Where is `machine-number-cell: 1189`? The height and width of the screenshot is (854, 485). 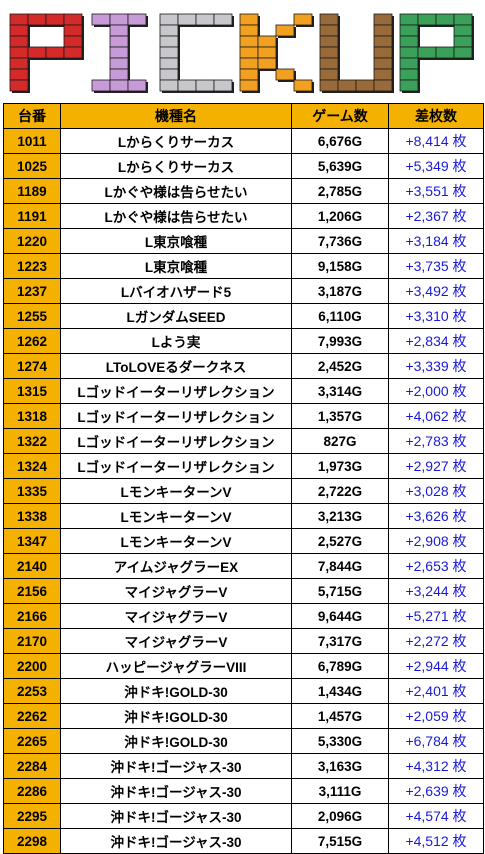
machine-number-cell: 1189 is located at coordinates (32, 191).